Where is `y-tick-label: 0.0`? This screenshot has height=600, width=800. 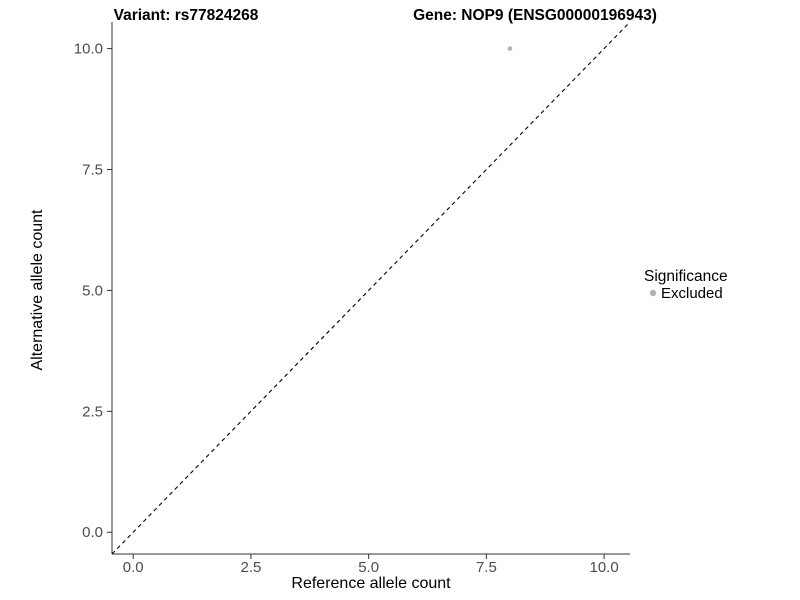
y-tick-label: 0.0 is located at coordinates (92, 532).